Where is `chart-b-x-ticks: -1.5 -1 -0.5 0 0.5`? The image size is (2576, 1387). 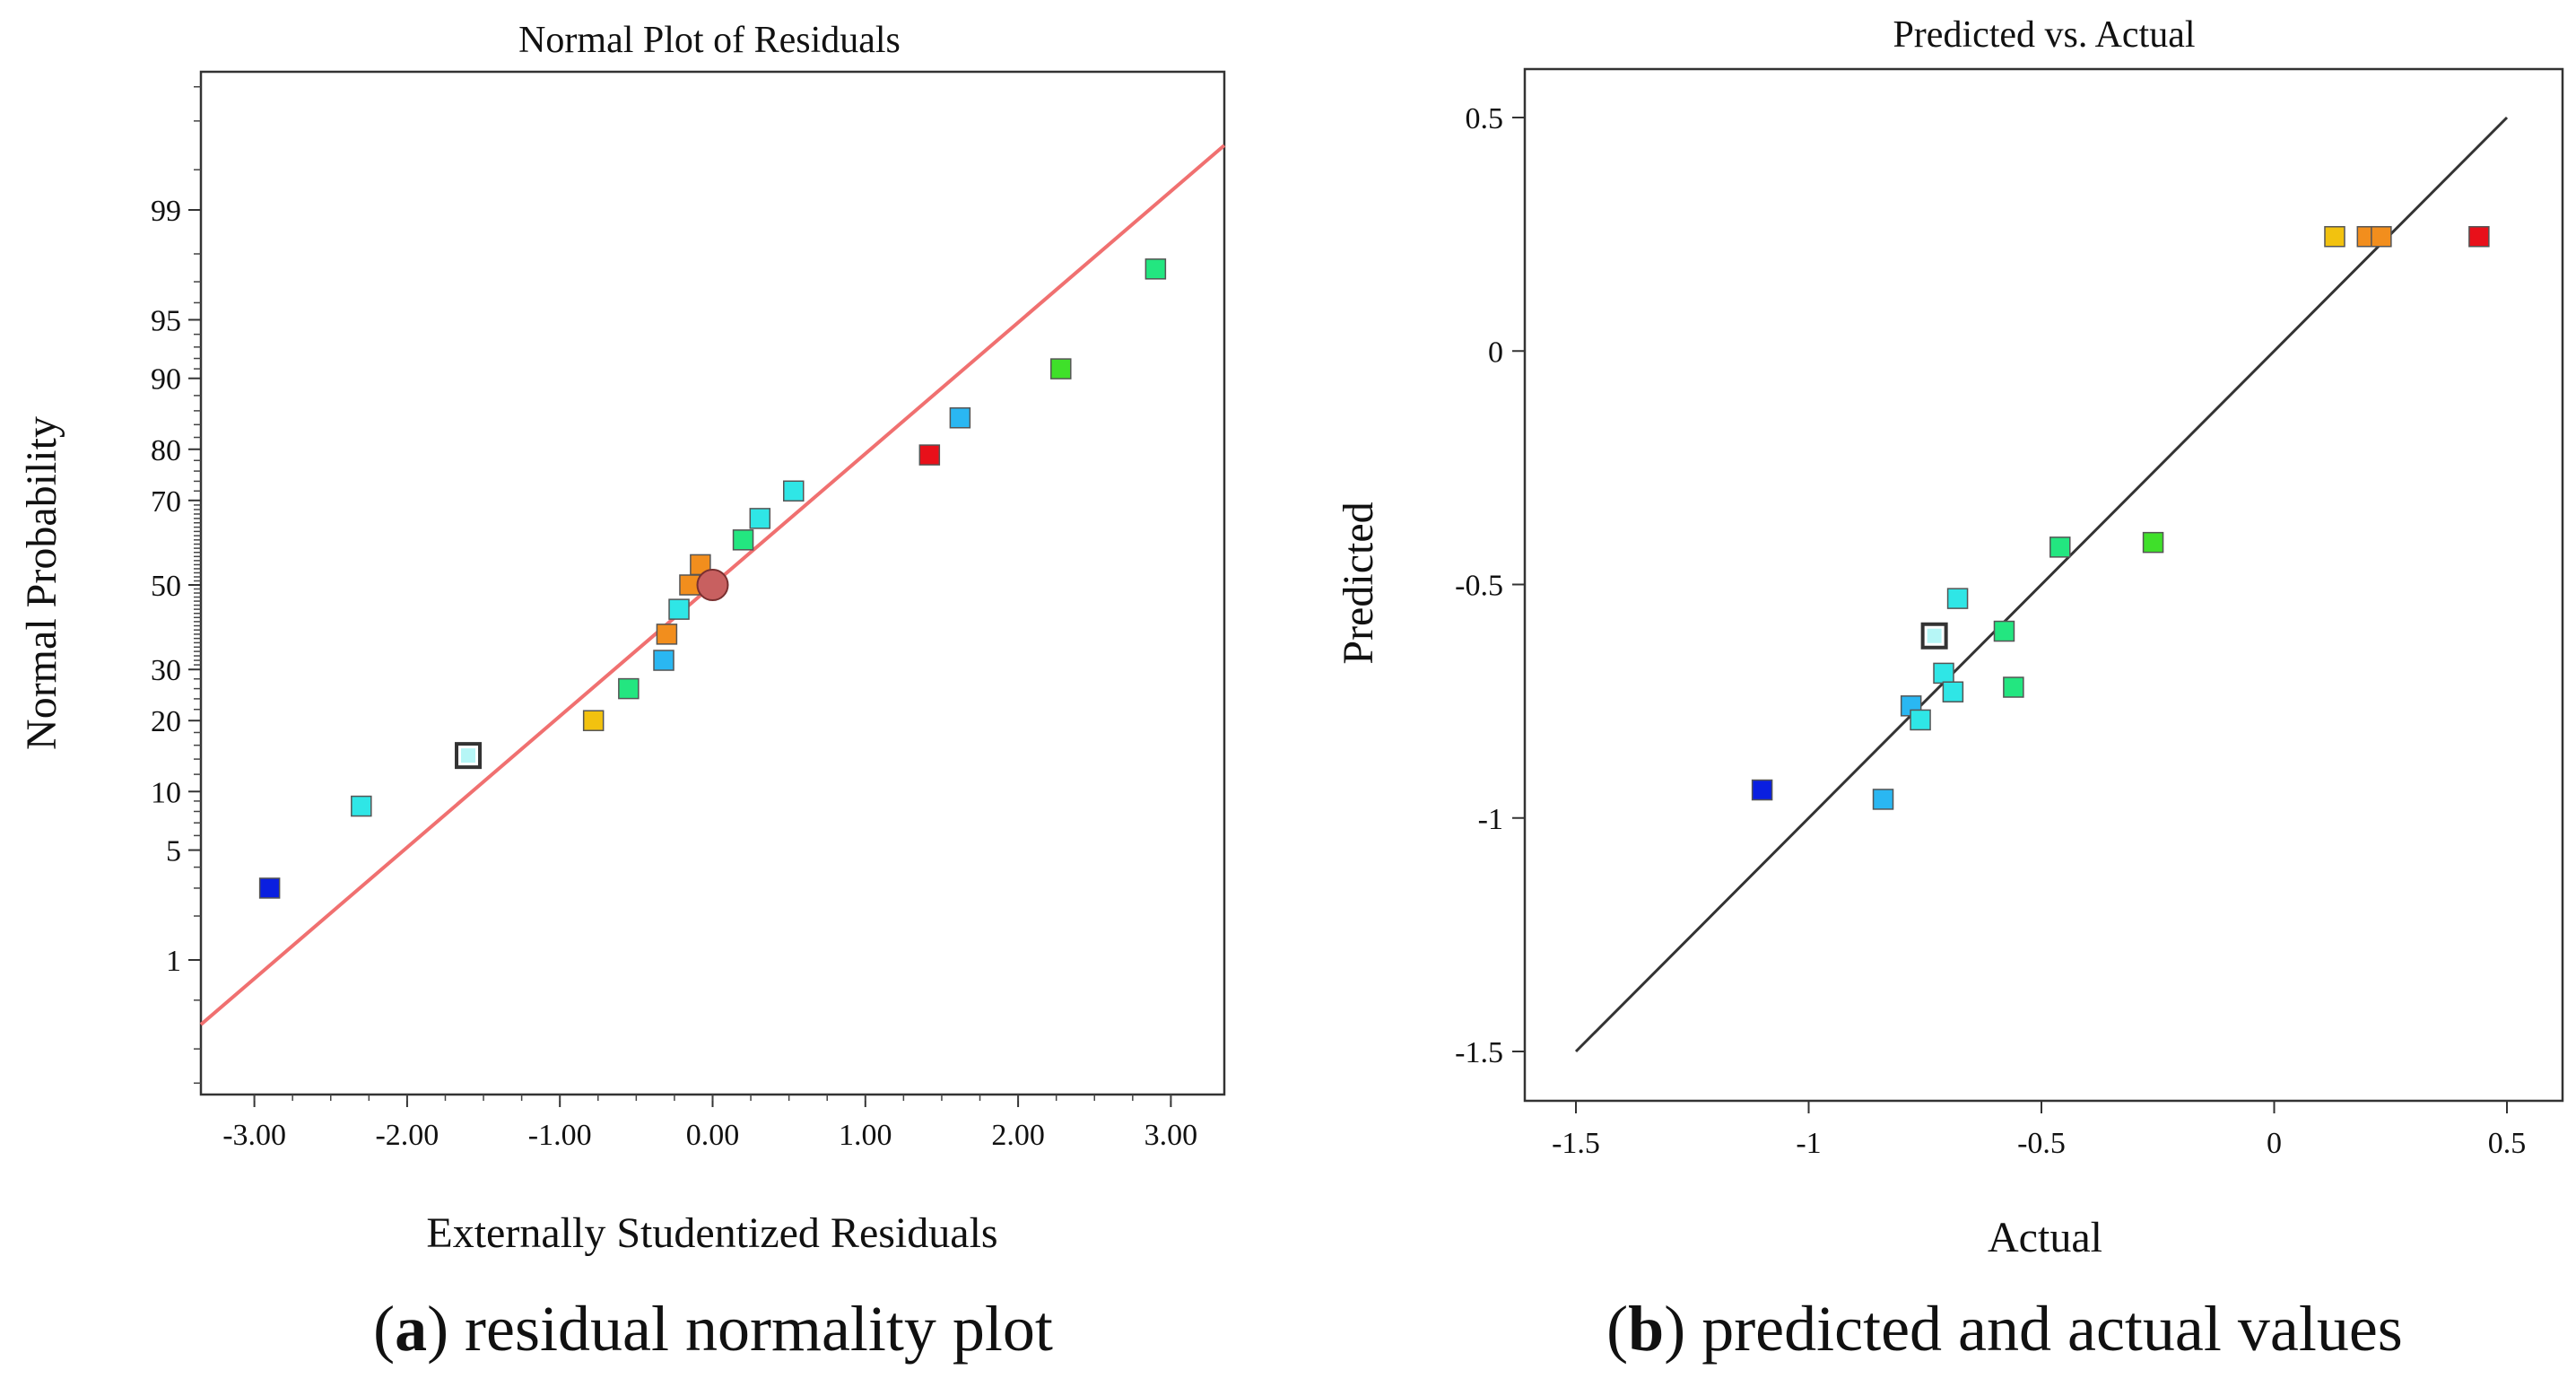 chart-b-x-ticks: -1.5 -1 -0.5 0 0.5 is located at coordinates (2039, 1130).